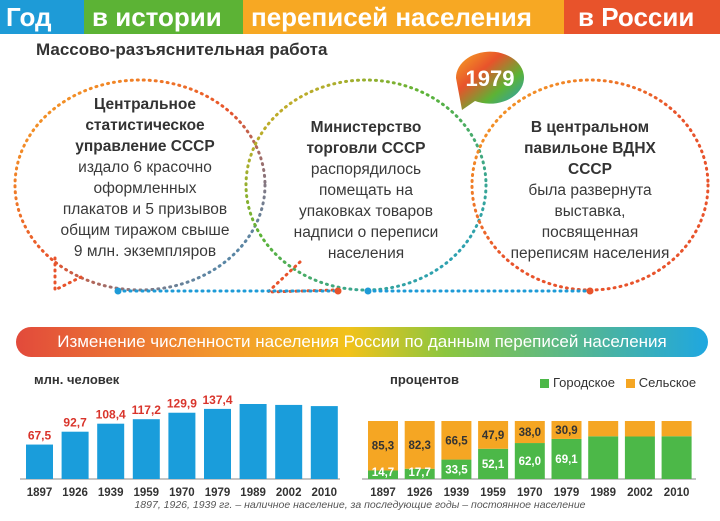 The height and width of the screenshot is (521, 720). I want to click on urban-label-1926: 17,7, so click(420, 473).